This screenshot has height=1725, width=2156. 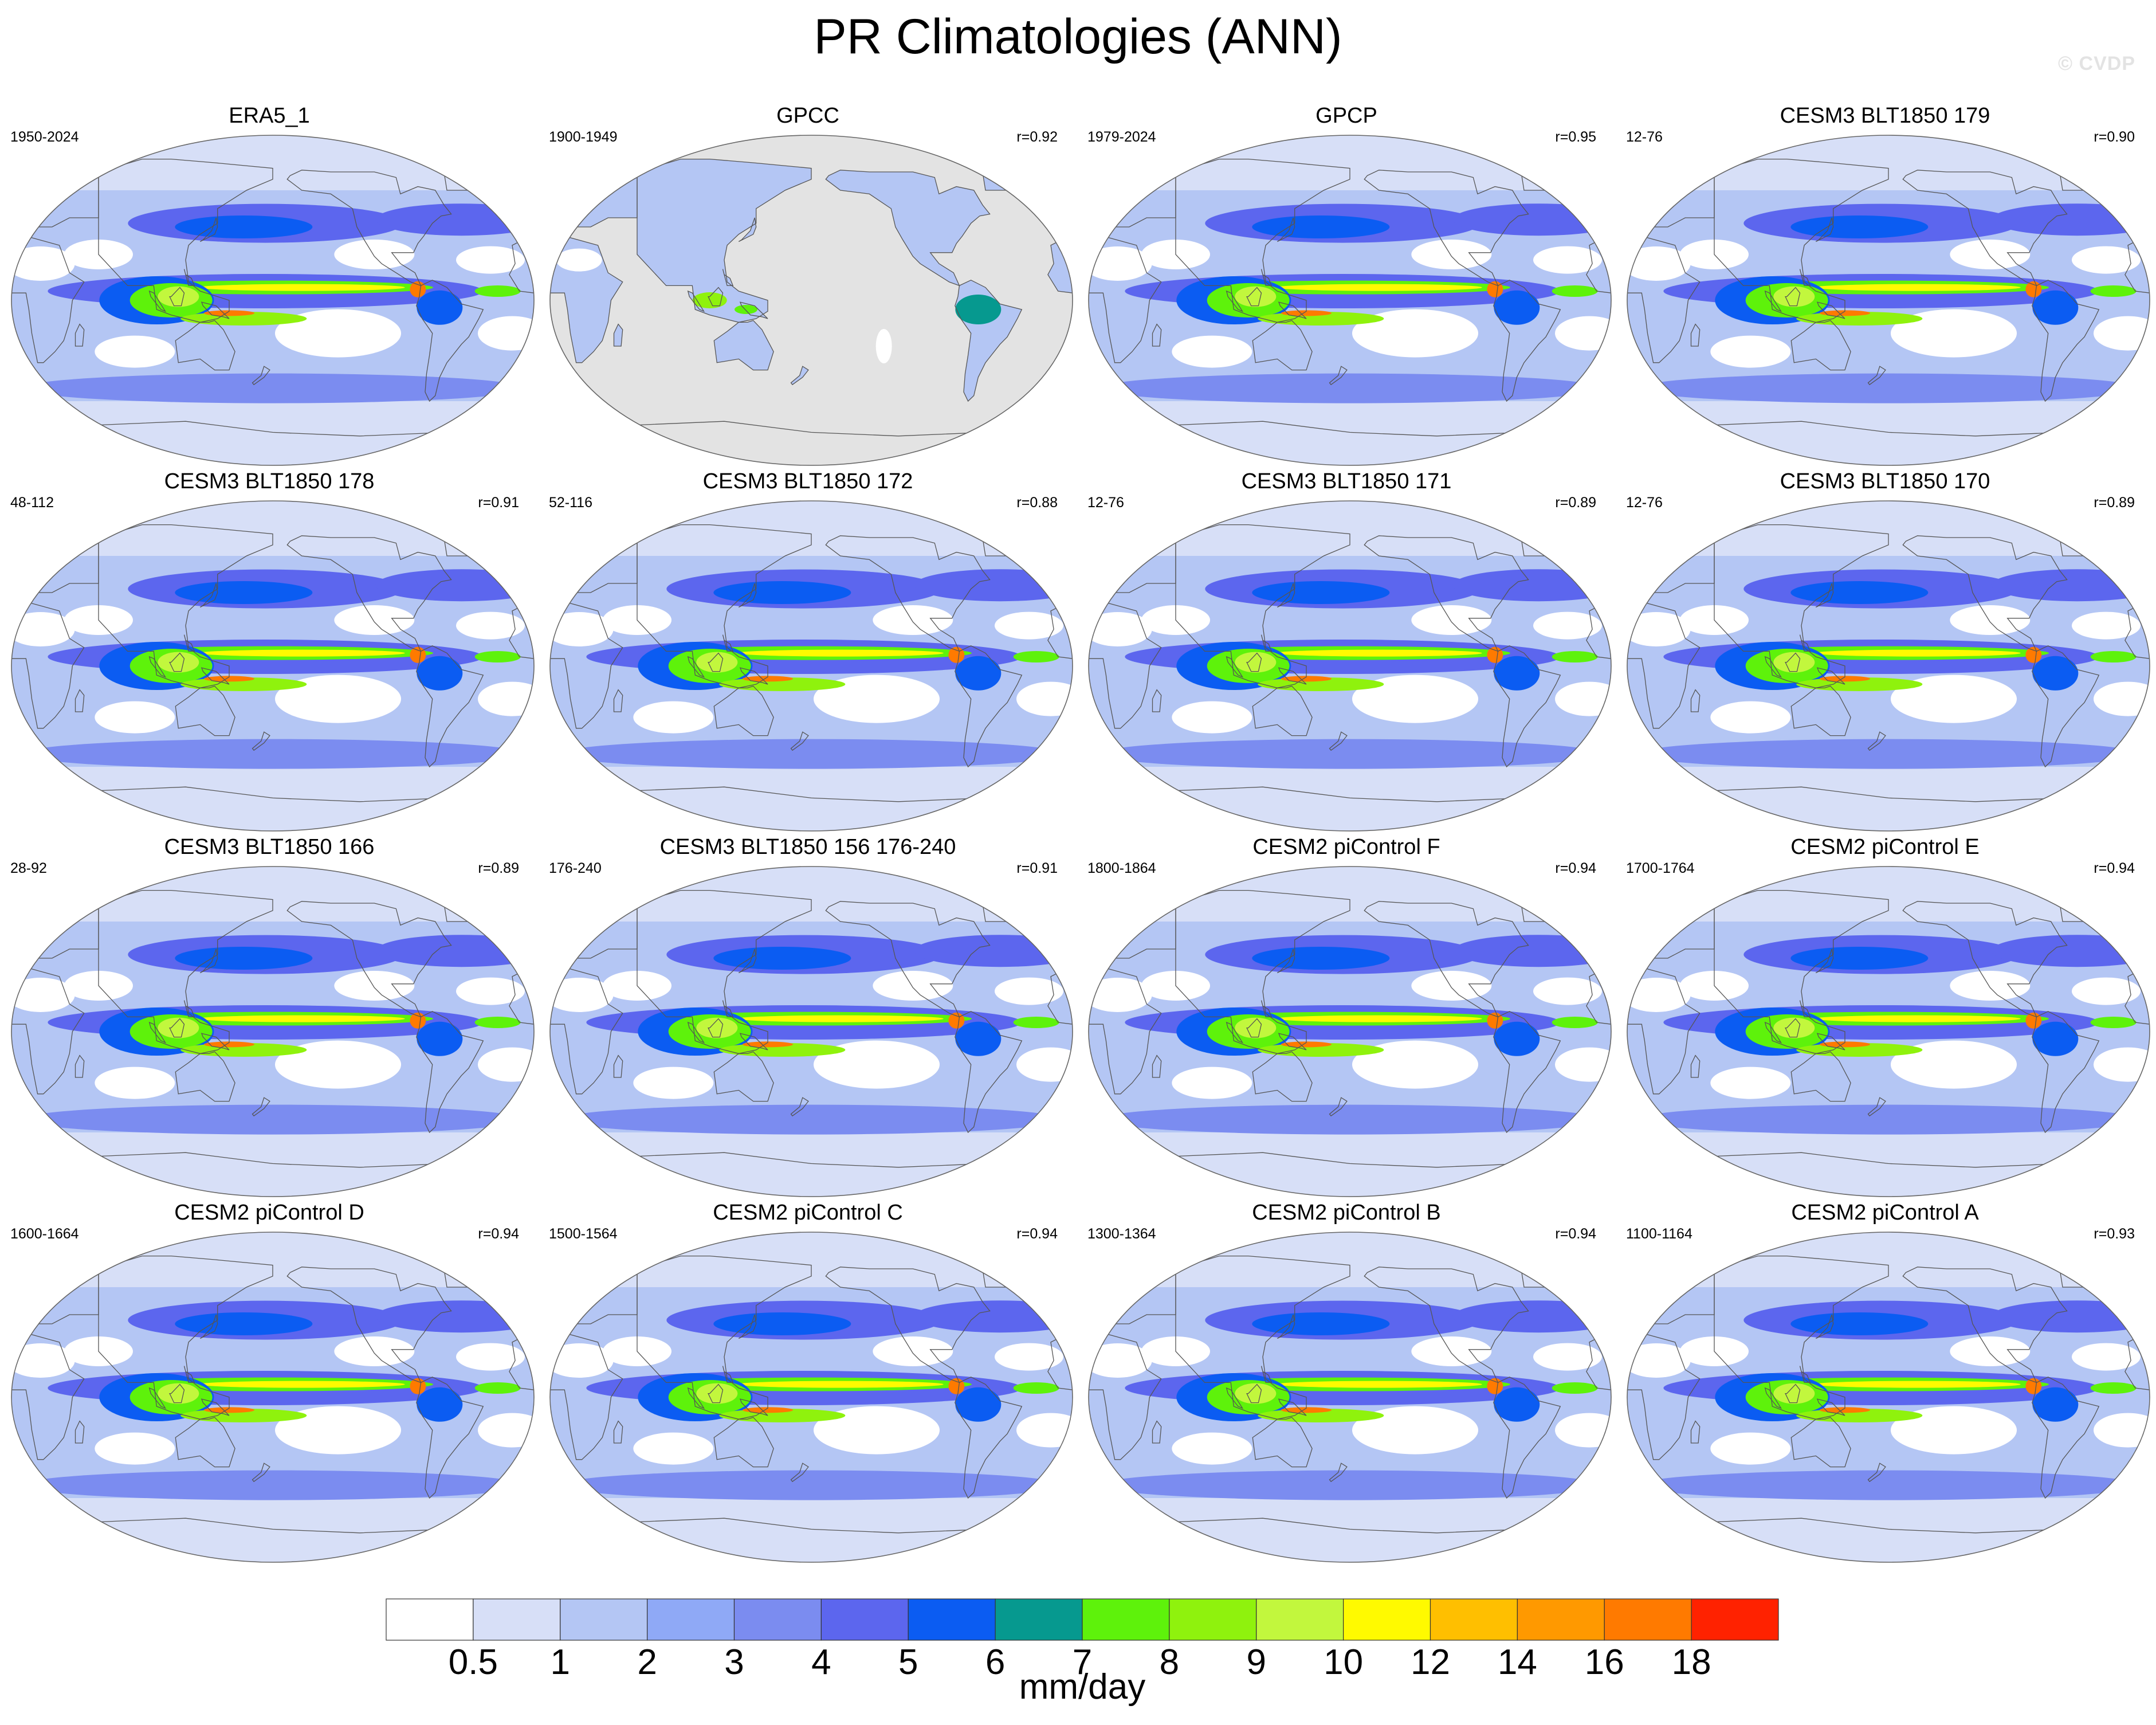 What do you see at coordinates (1169, 1662) in the screenshot?
I see `colorbar-tick-label: 8` at bounding box center [1169, 1662].